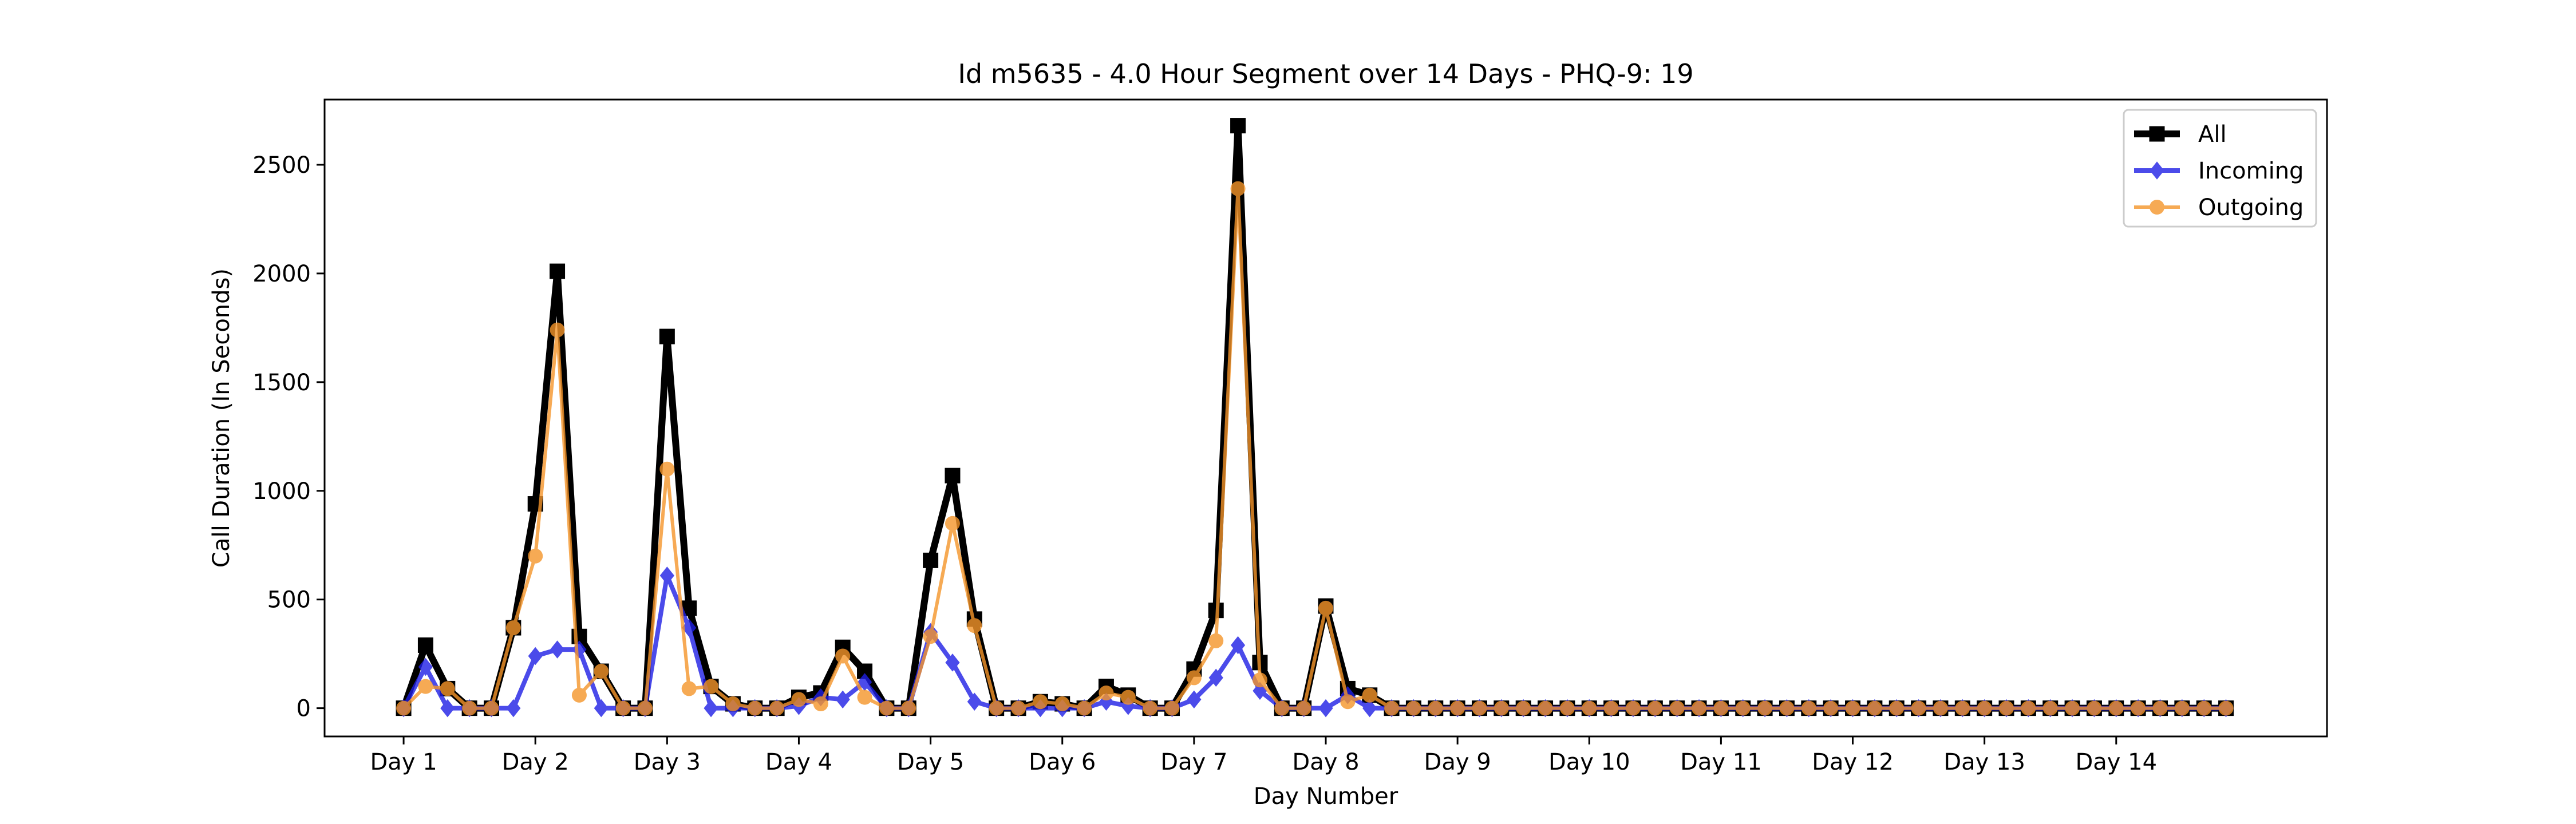 This screenshot has height=824, width=2576. I want to click on legend: All Incoming Outgoing, so click(2220, 168).